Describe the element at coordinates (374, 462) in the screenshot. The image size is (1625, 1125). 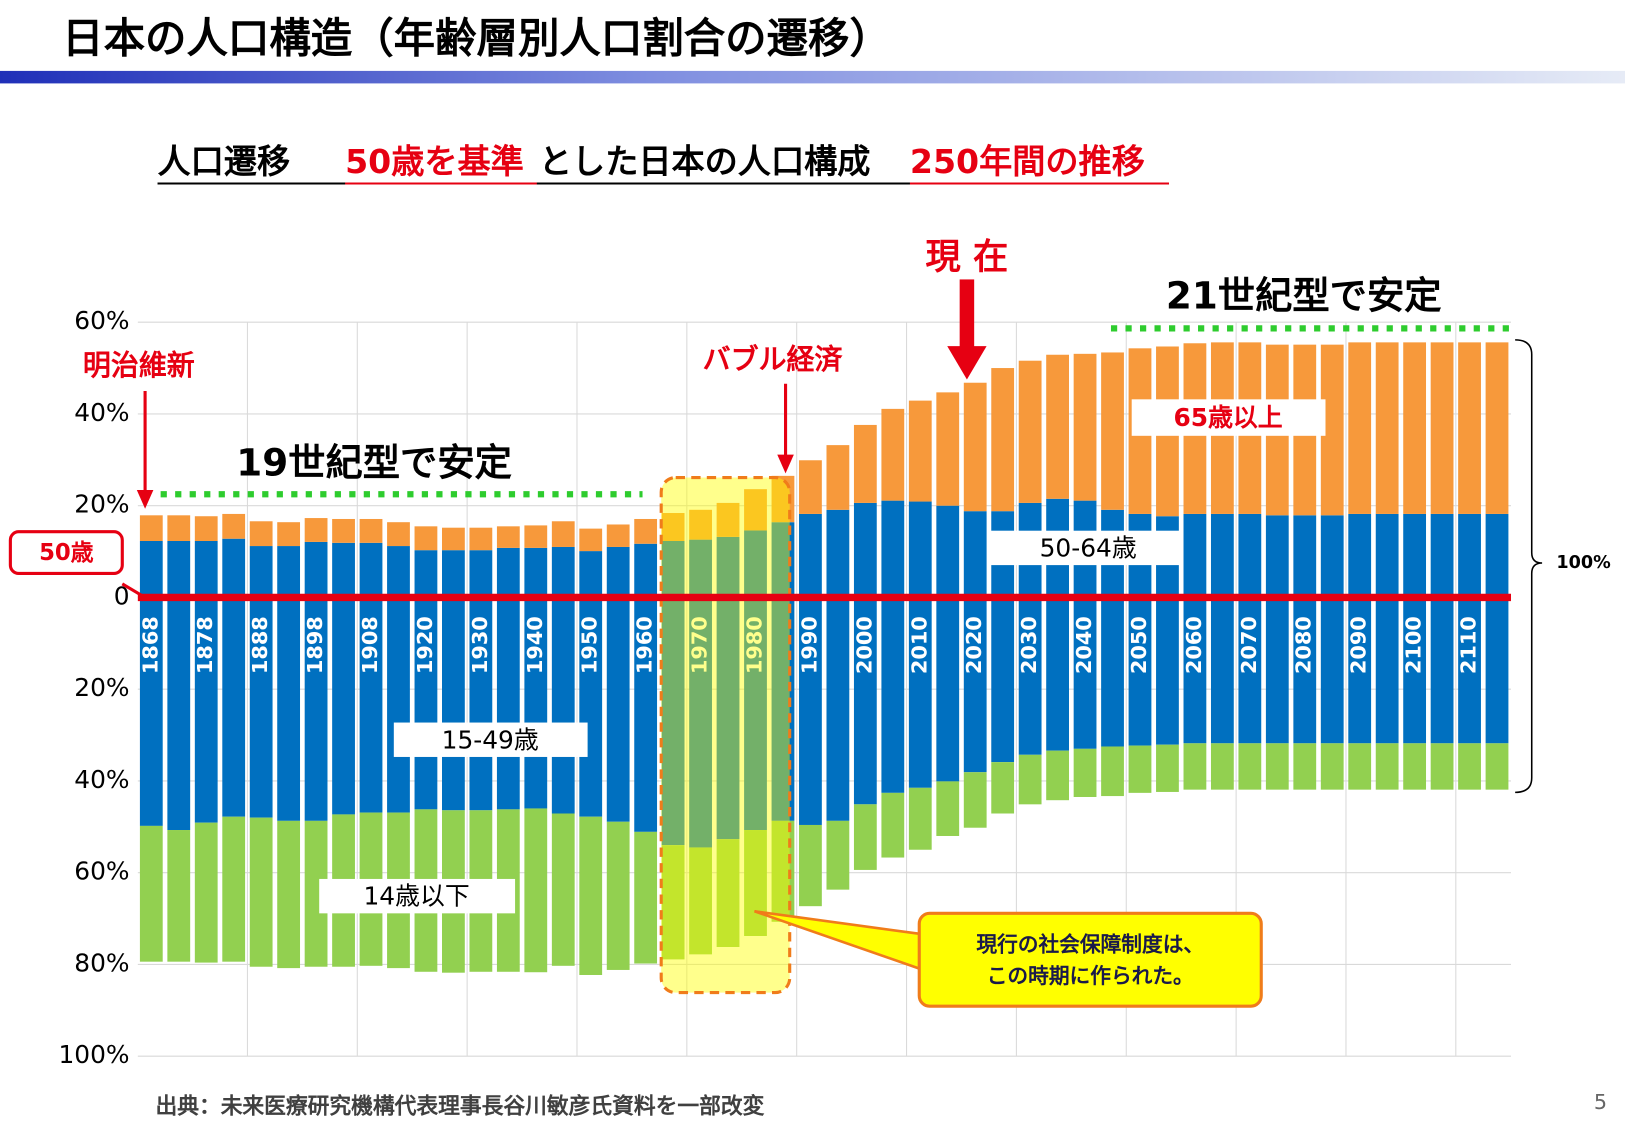
I see `annotation: 19世紀型で安定` at that location.